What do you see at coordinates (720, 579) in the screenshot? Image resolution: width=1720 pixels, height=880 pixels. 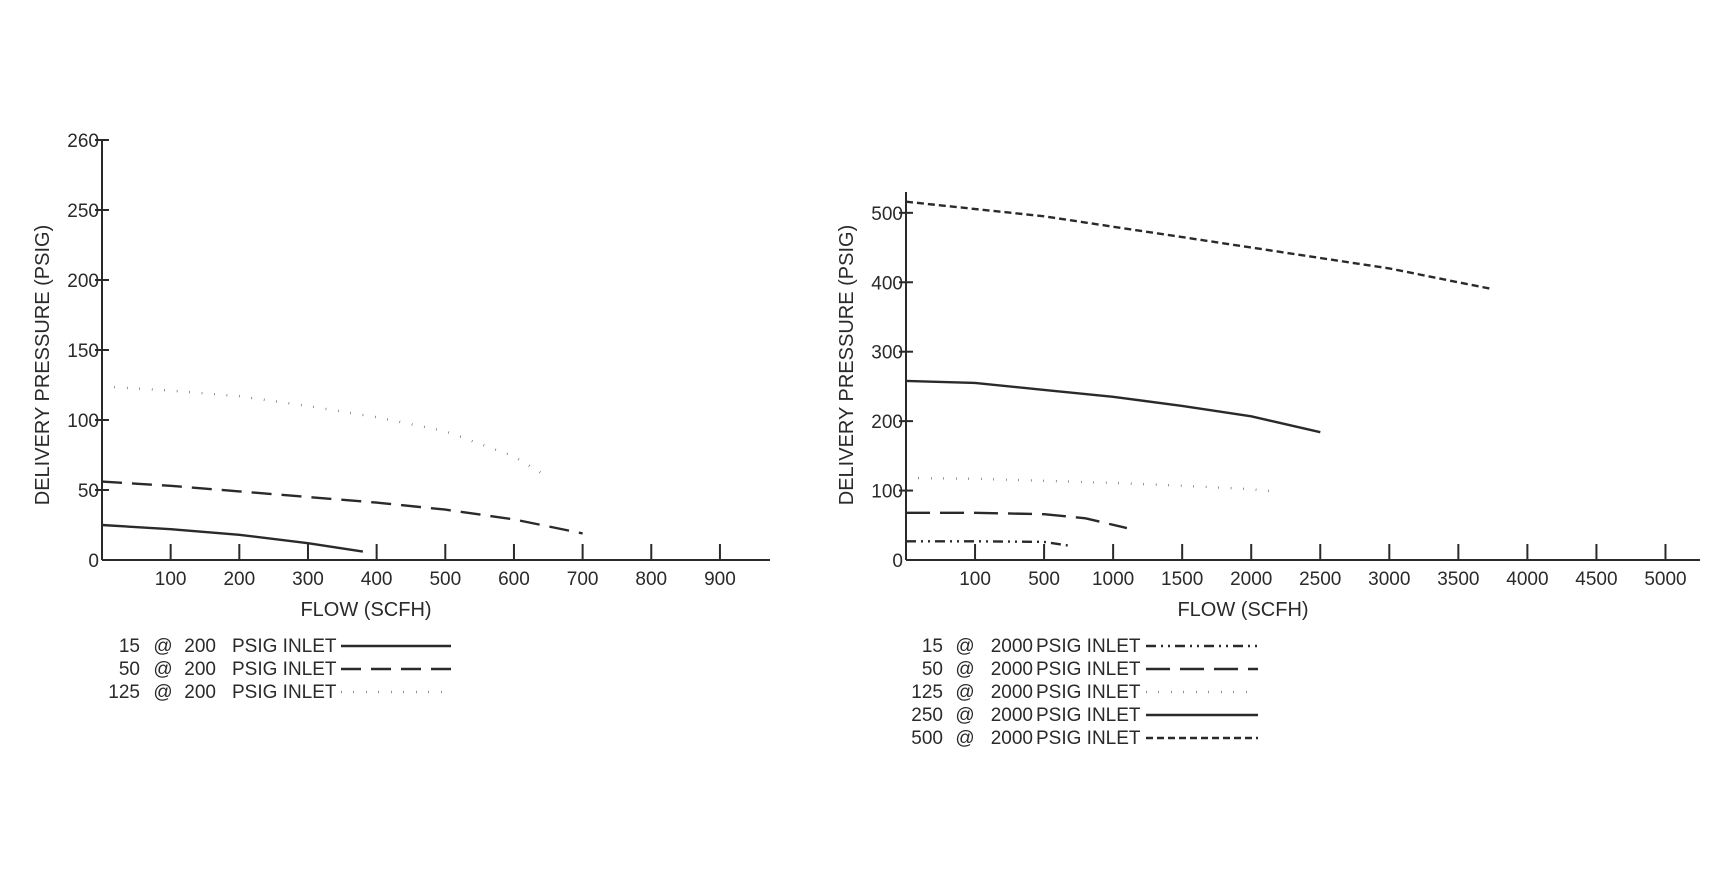 I see `x-tick-label: 900` at bounding box center [720, 579].